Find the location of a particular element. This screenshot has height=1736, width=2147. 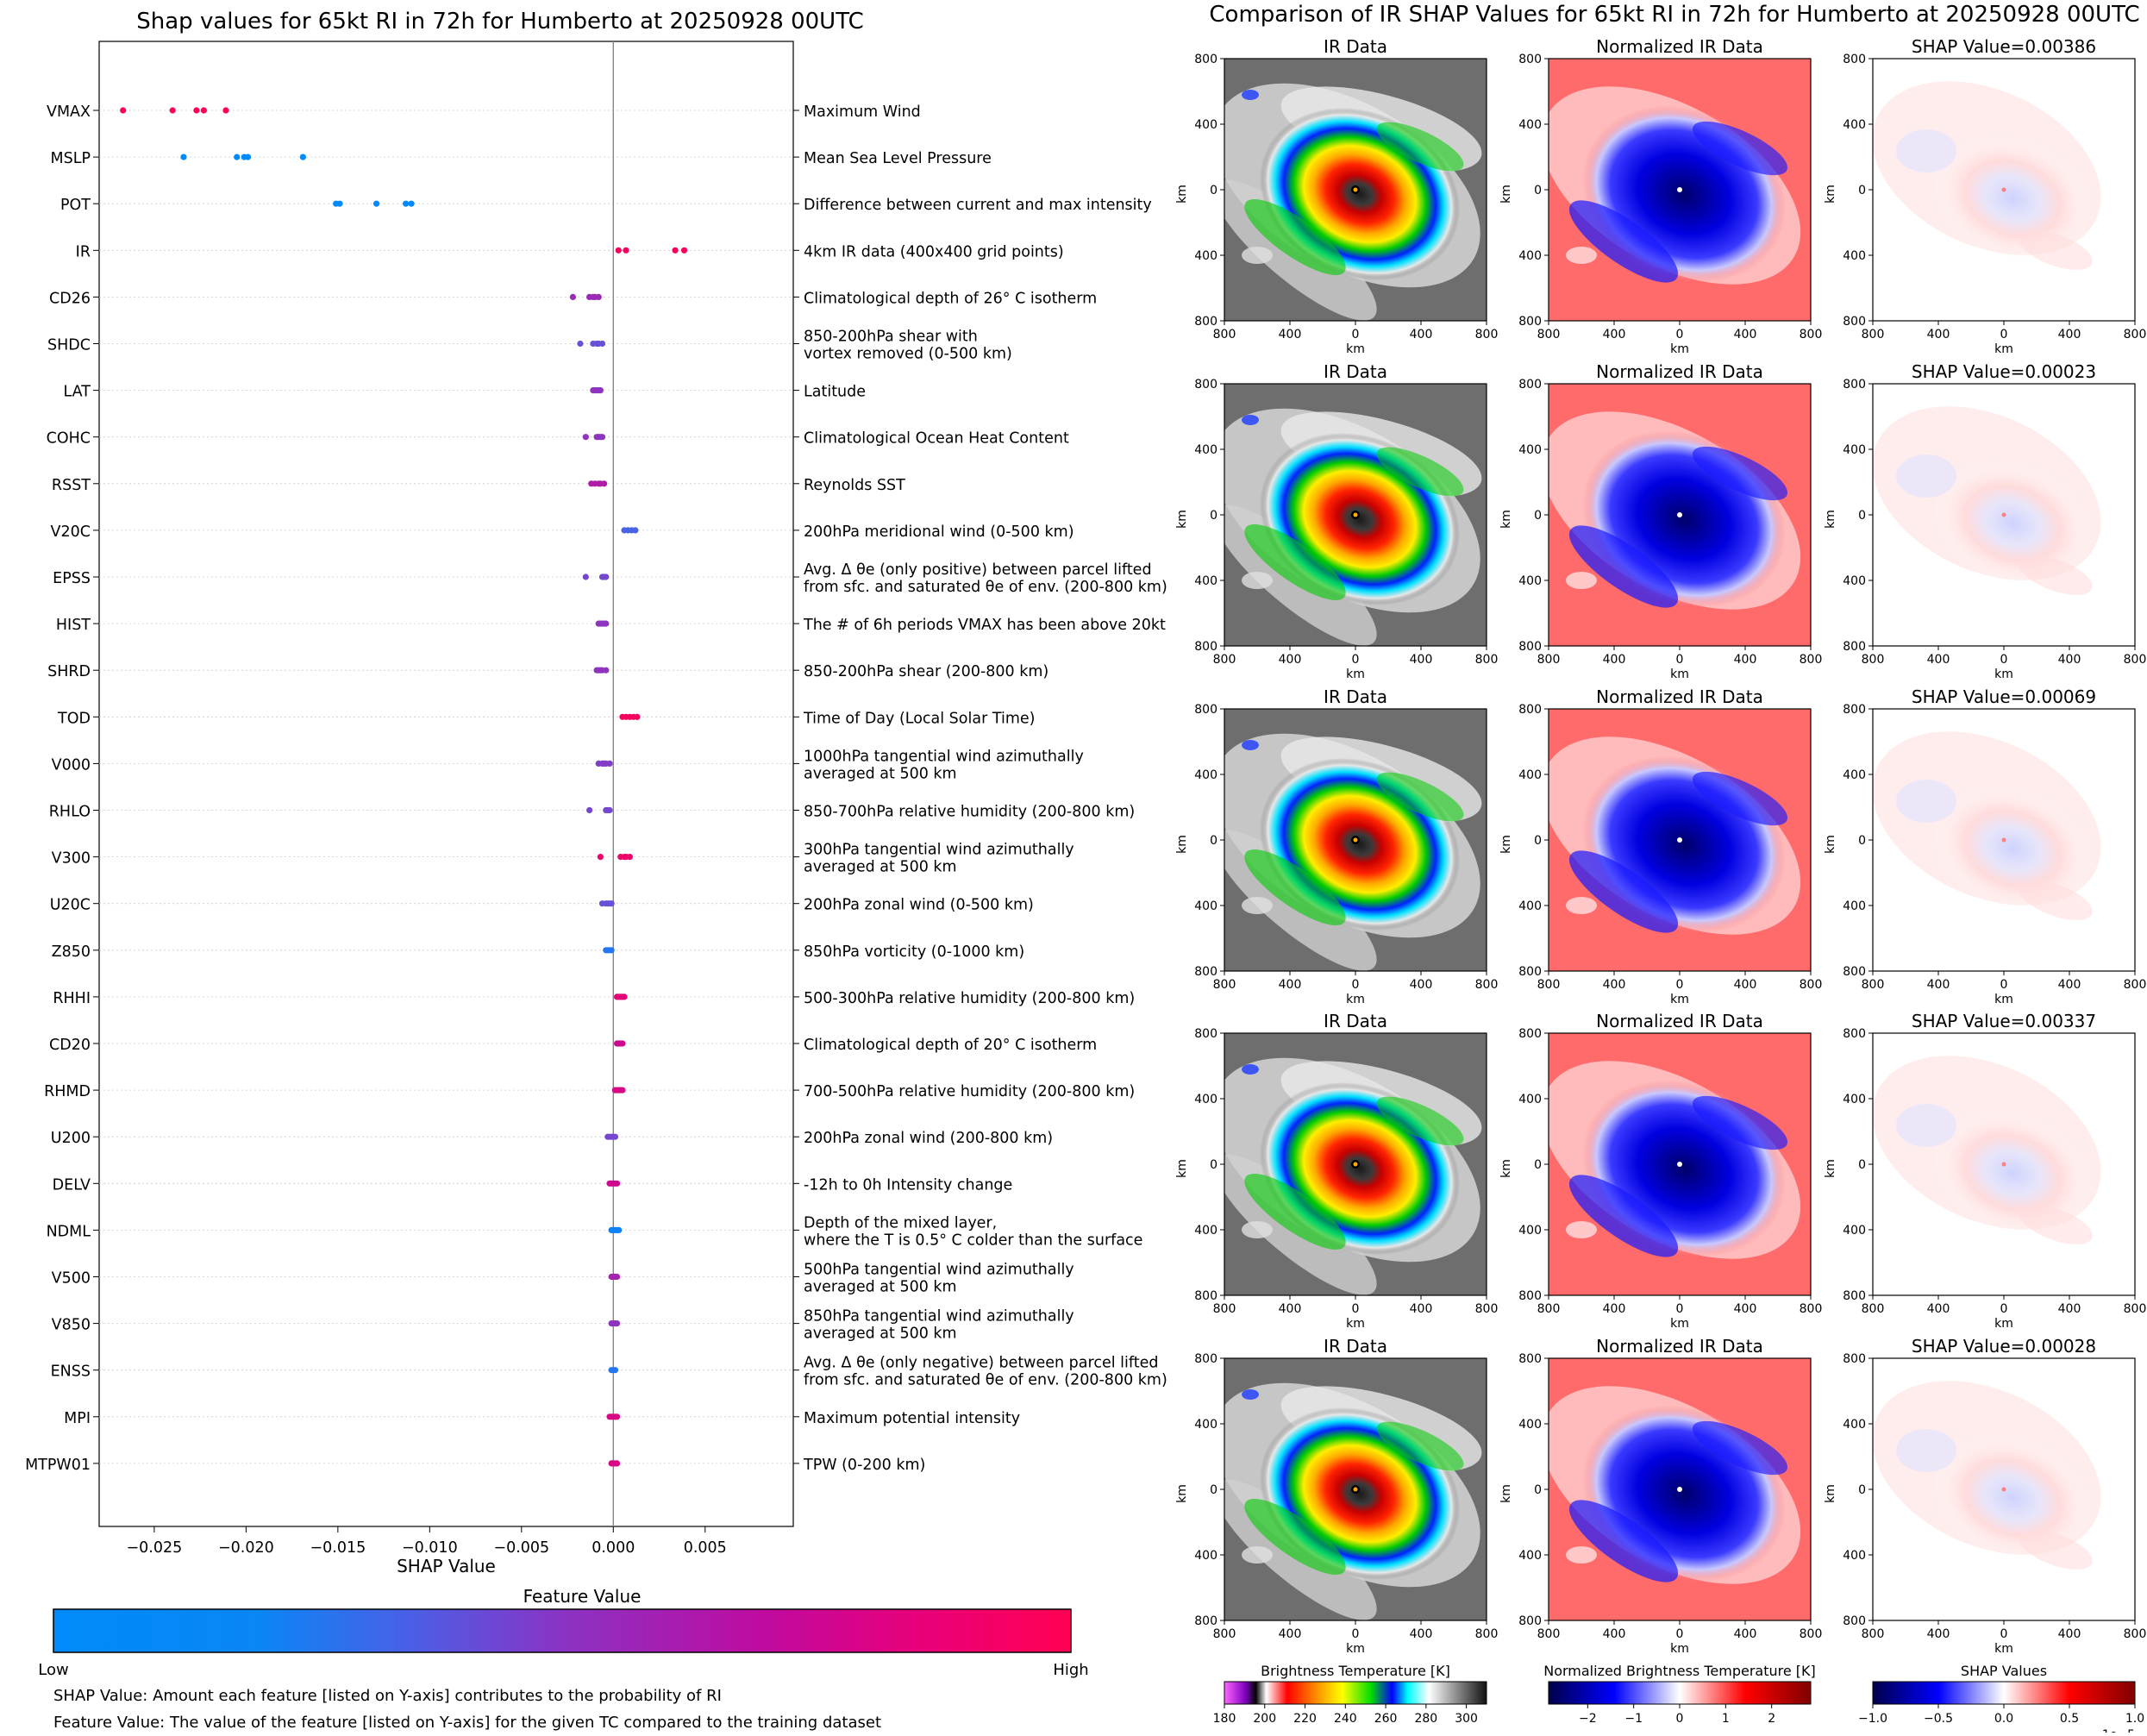

feature-name-label: U20C is located at coordinates (70, 905).